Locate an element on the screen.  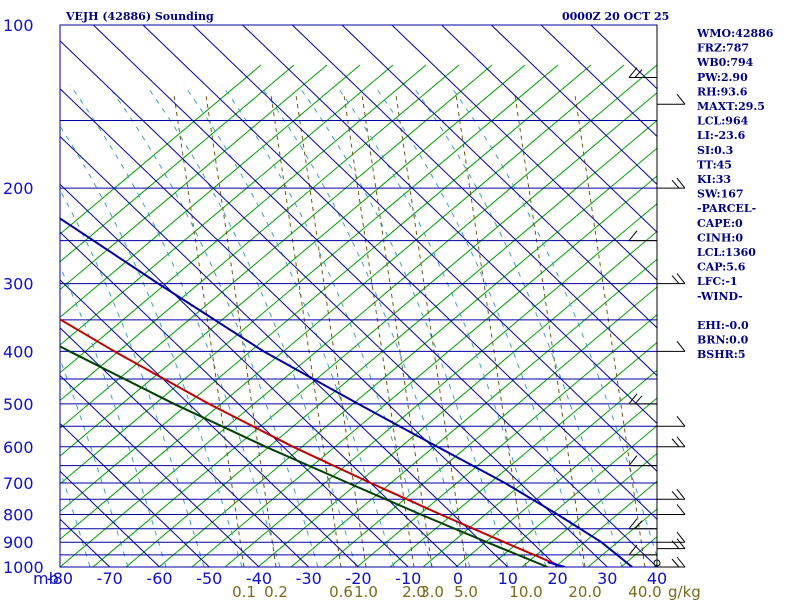
wind-barbs is located at coordinates (657, 296).